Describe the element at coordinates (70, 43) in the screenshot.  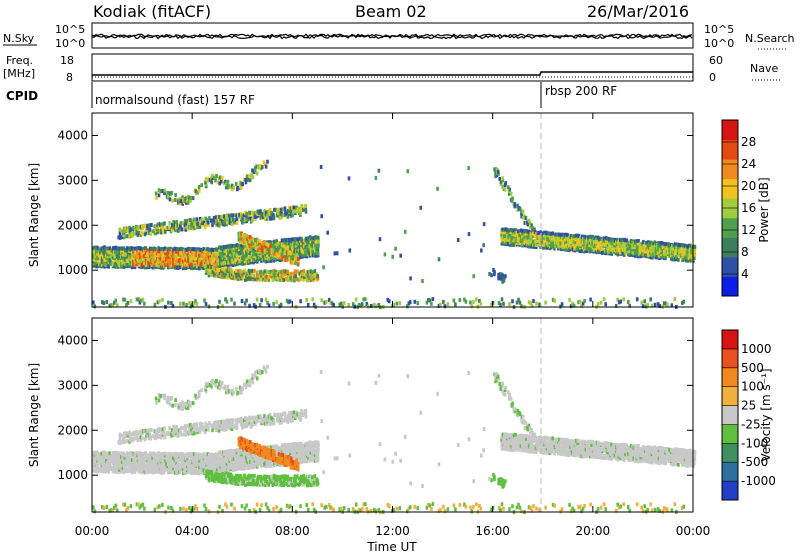
I see `noise-left-tick-bottom: 10^0` at that location.